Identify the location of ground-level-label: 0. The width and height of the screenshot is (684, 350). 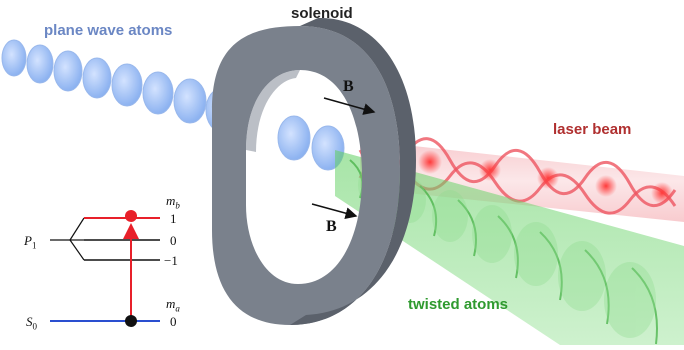
(173, 321).